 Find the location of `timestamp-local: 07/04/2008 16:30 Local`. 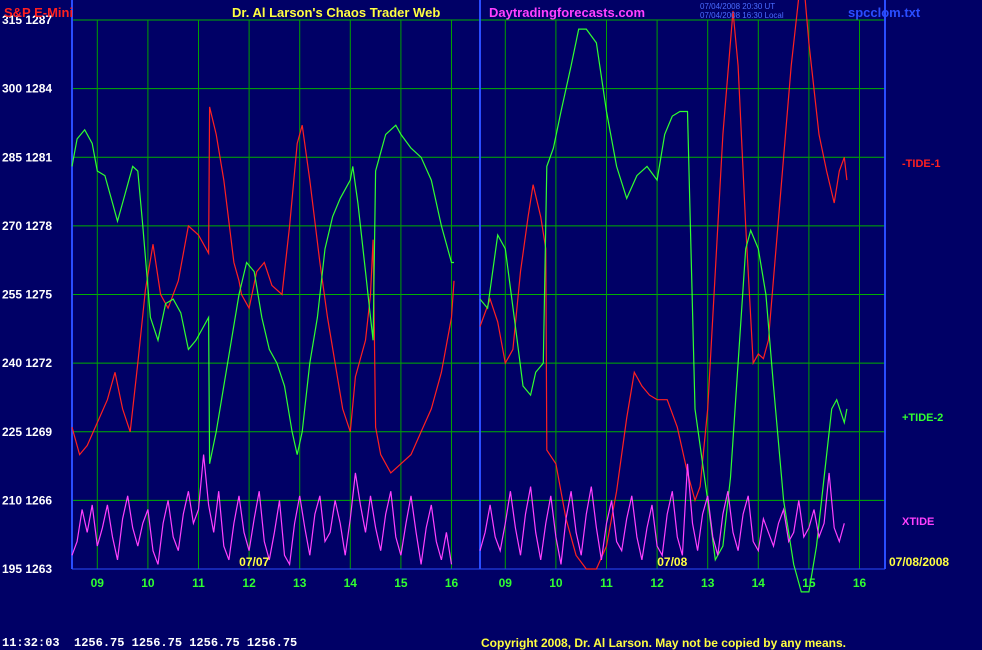

timestamp-local: 07/04/2008 16:30 Local is located at coordinates (742, 15).